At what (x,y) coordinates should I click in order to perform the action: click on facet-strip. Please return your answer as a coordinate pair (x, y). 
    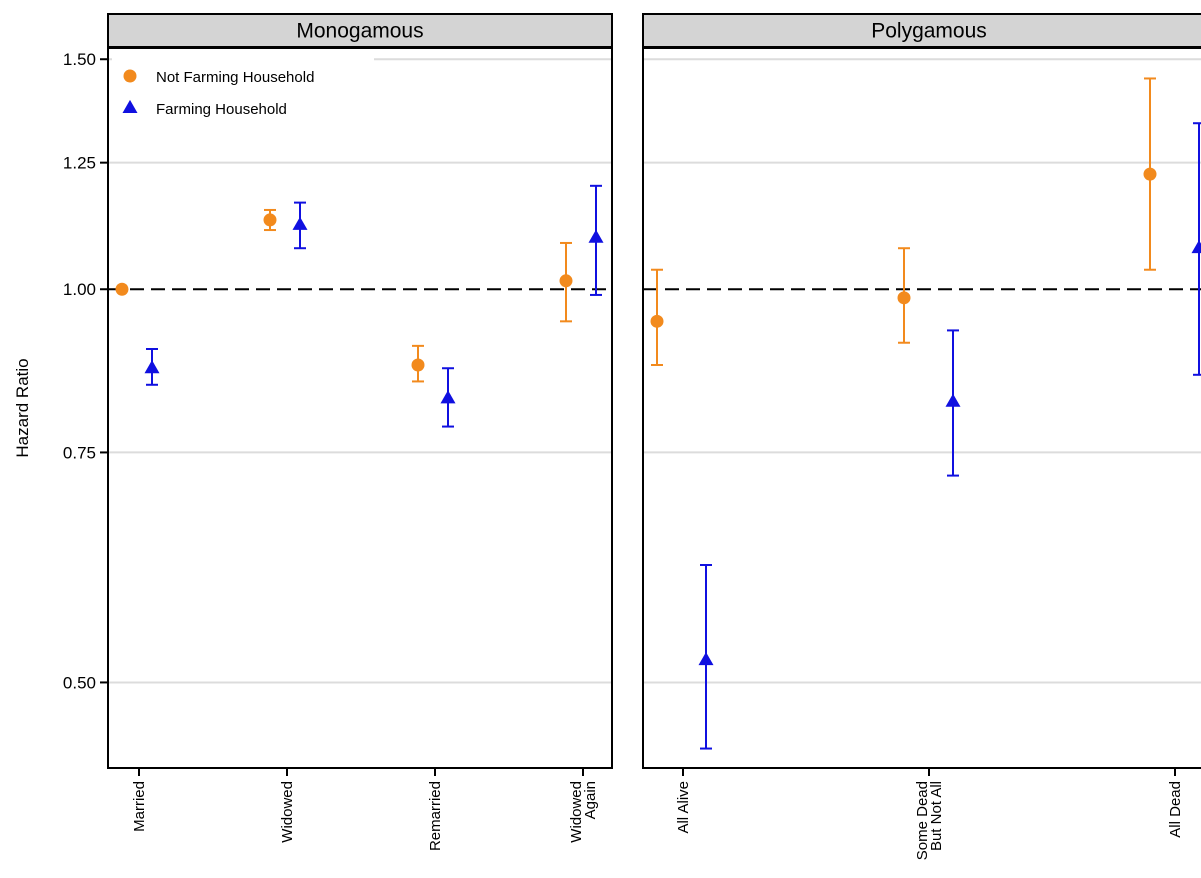
    Looking at the image, I should click on (360, 30).